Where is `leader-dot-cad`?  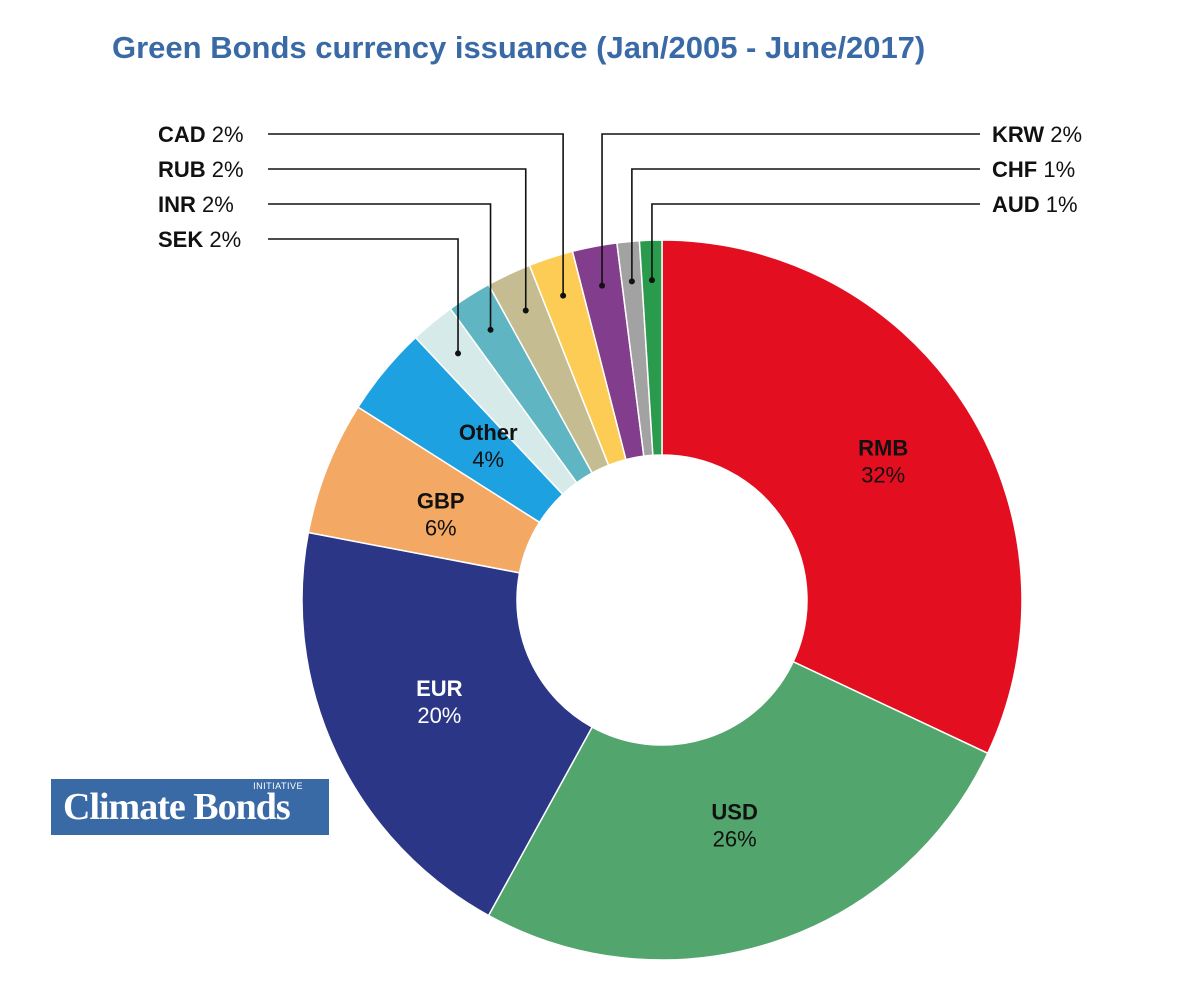 leader-dot-cad is located at coordinates (563, 295).